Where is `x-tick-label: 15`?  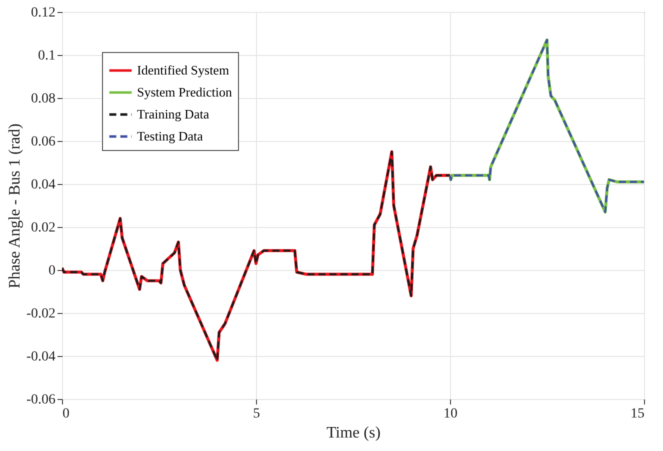
x-tick-label: 15 is located at coordinates (637, 414).